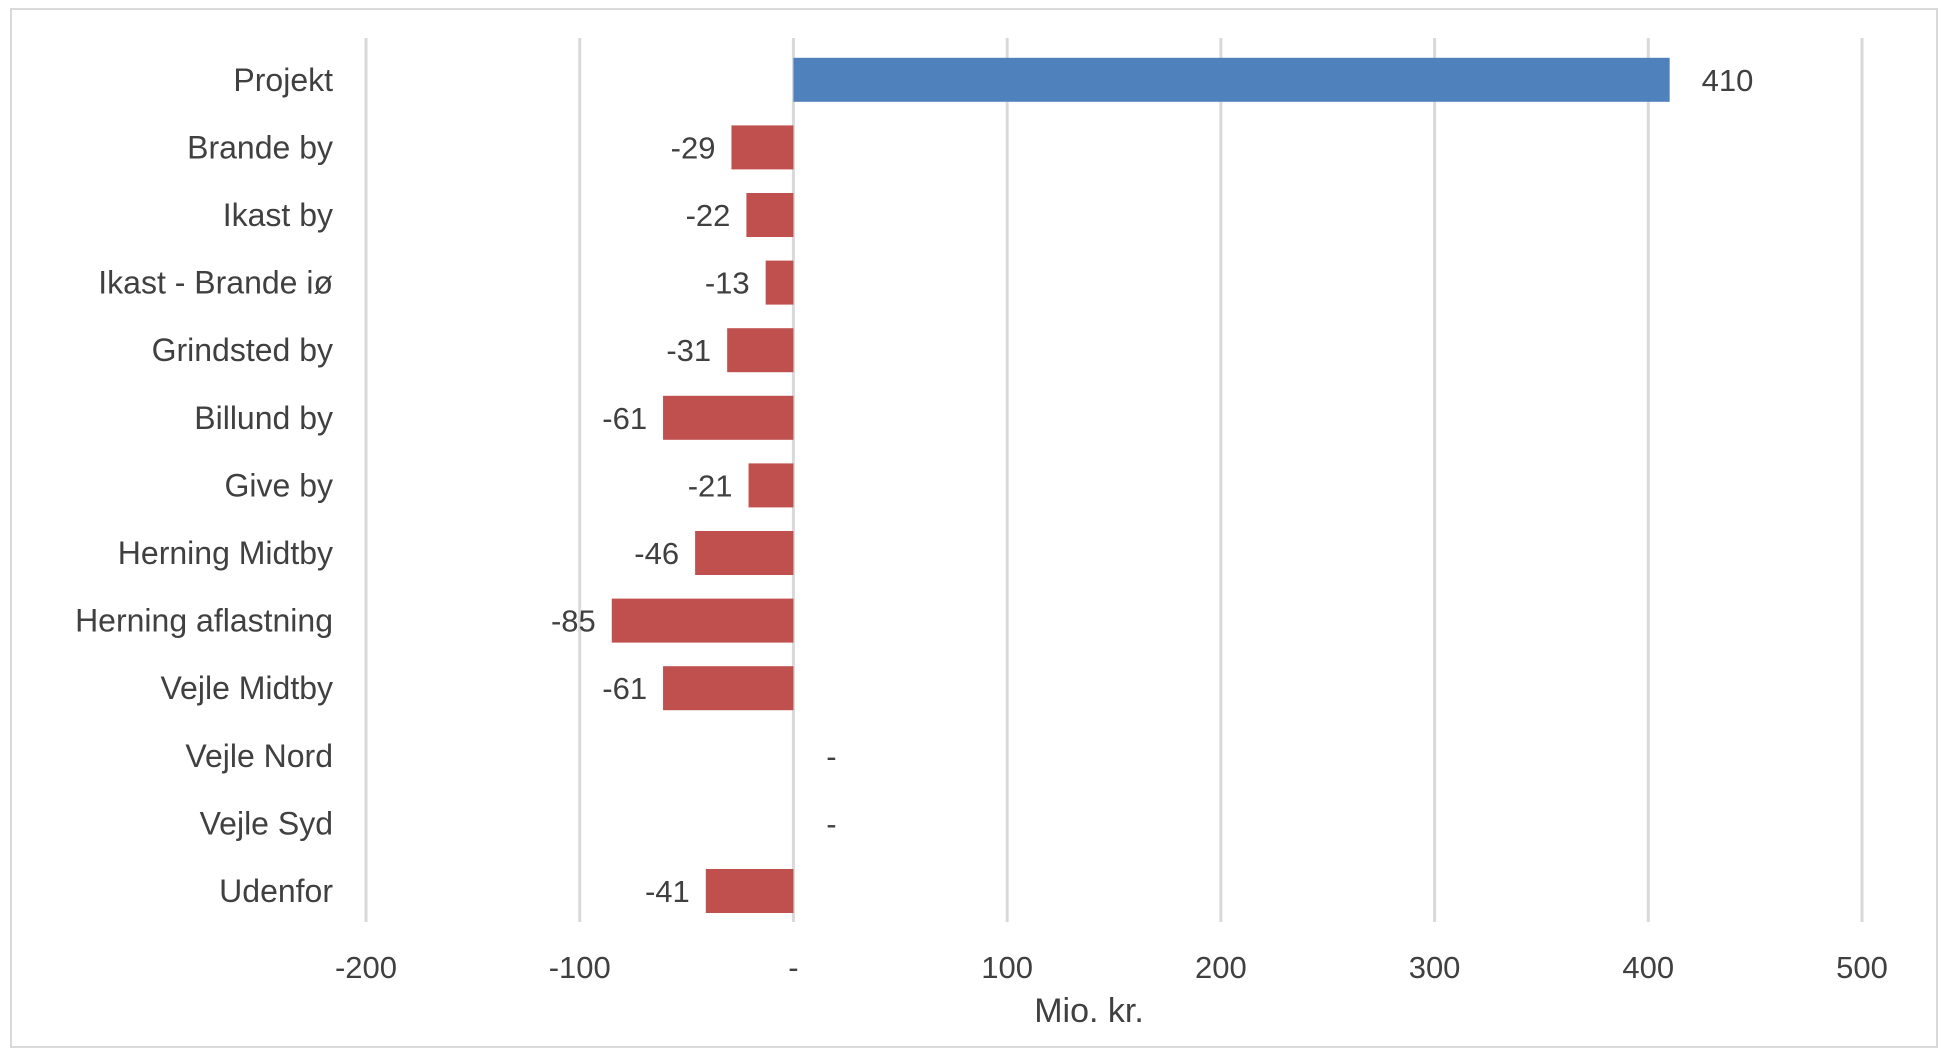 This screenshot has height=1048, width=1952. What do you see at coordinates (710, 485) in the screenshot?
I see `data-label: -21` at bounding box center [710, 485].